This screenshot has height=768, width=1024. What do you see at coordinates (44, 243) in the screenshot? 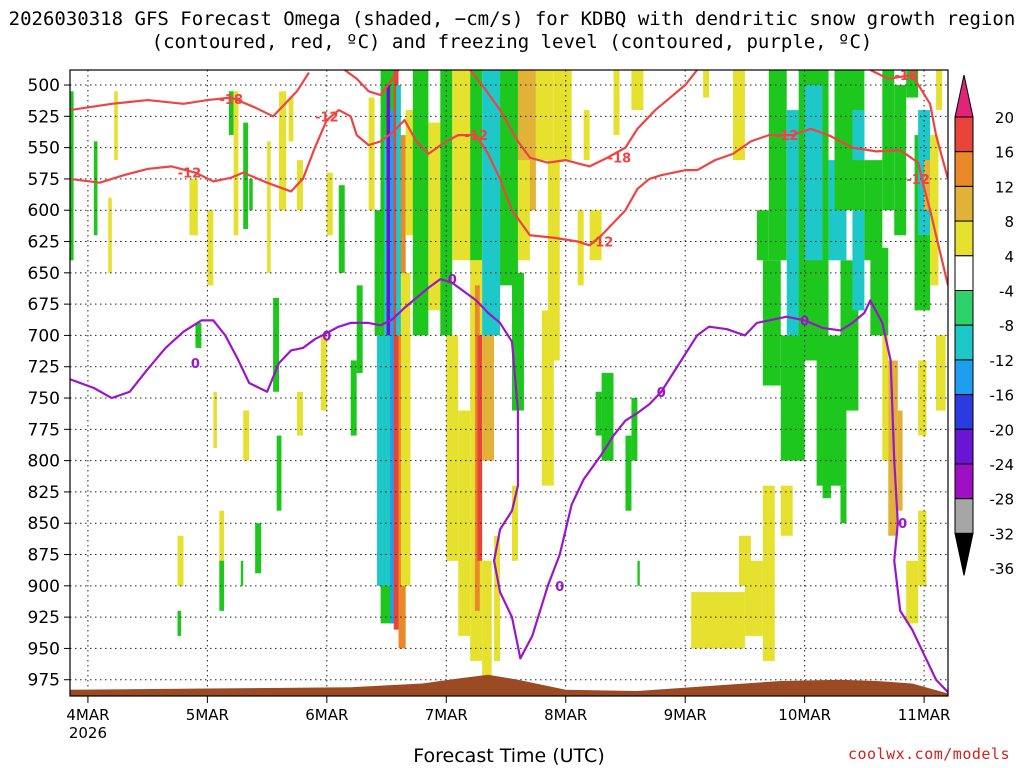
I see `y-tick-label: 625` at bounding box center [44, 243].